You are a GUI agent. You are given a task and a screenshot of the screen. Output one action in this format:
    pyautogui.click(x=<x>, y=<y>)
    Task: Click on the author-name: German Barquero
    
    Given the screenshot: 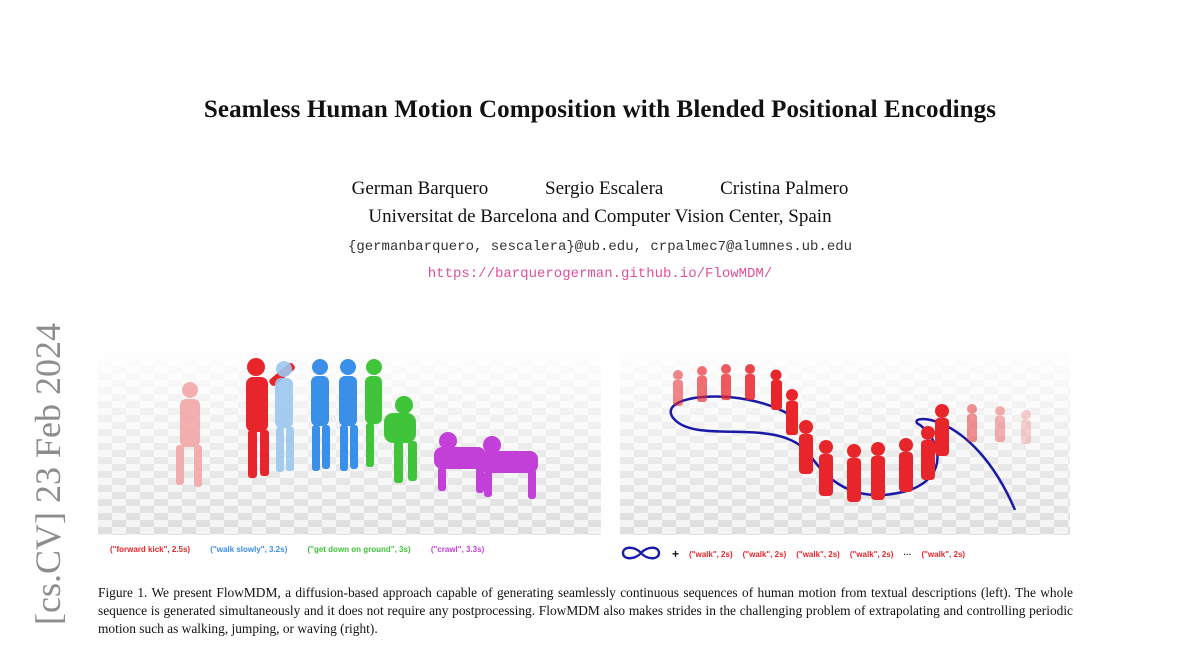 What is the action you would take?
    pyautogui.click(x=420, y=188)
    